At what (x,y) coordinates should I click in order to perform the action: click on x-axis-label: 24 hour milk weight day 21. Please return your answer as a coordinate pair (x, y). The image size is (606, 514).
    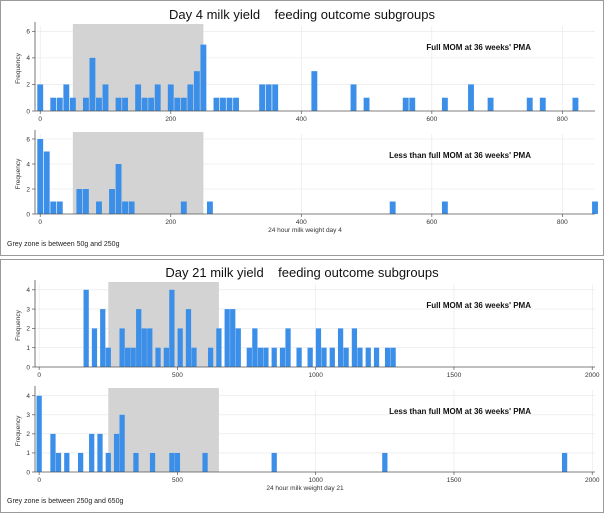
    Looking at the image, I should click on (305, 488).